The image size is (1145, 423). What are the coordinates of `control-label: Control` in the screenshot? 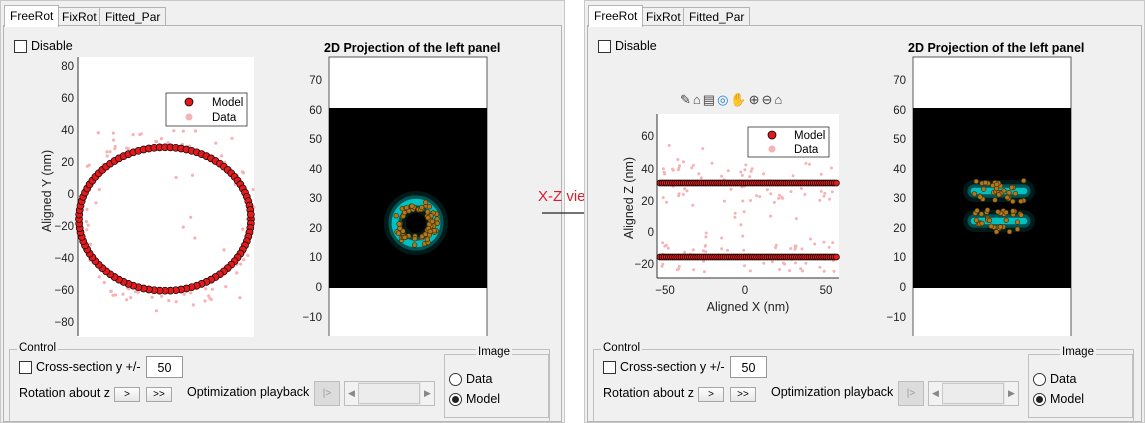 It's located at (38, 348).